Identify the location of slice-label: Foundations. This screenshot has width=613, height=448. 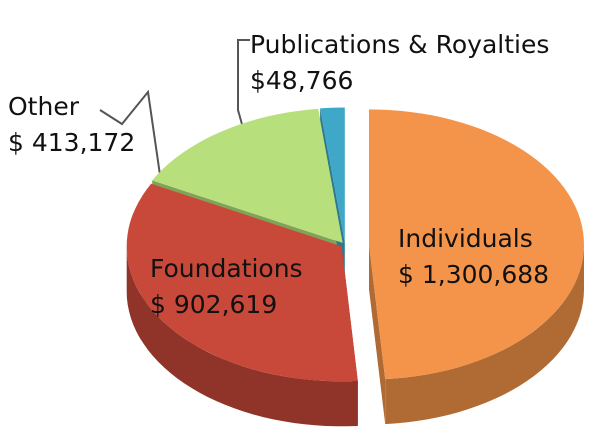
(226, 268).